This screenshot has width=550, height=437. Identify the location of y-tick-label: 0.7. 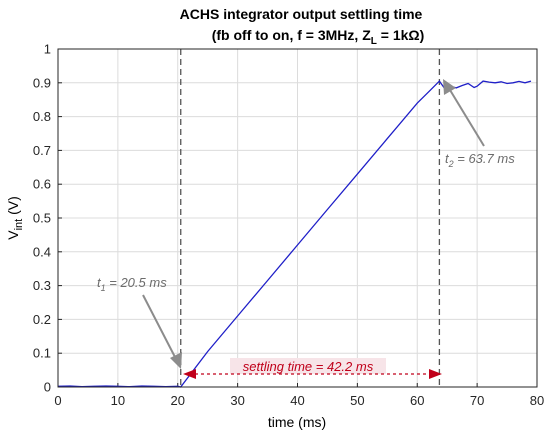
(42, 150).